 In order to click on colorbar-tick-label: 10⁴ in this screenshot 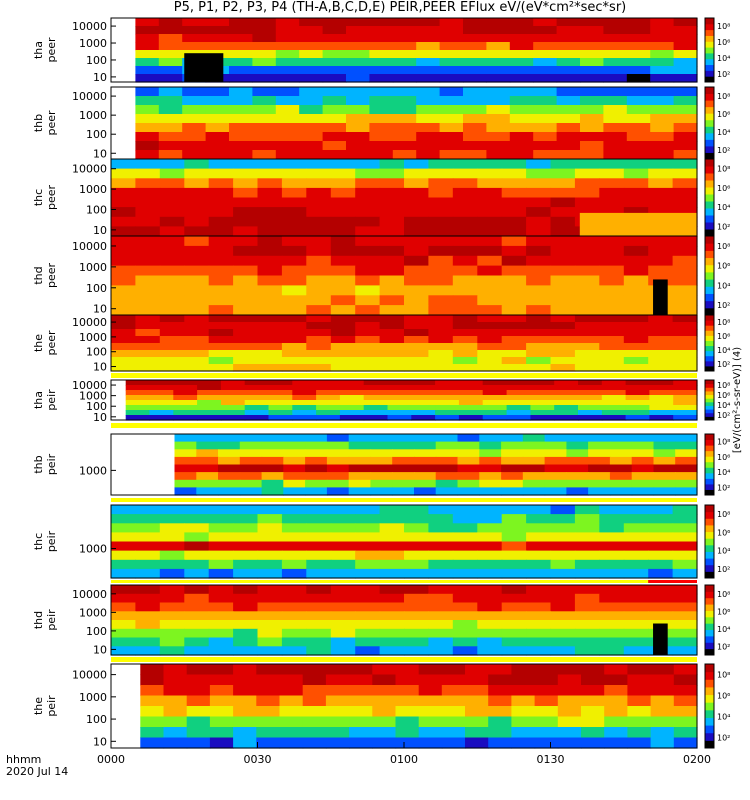, I will do `click(723, 717)`.